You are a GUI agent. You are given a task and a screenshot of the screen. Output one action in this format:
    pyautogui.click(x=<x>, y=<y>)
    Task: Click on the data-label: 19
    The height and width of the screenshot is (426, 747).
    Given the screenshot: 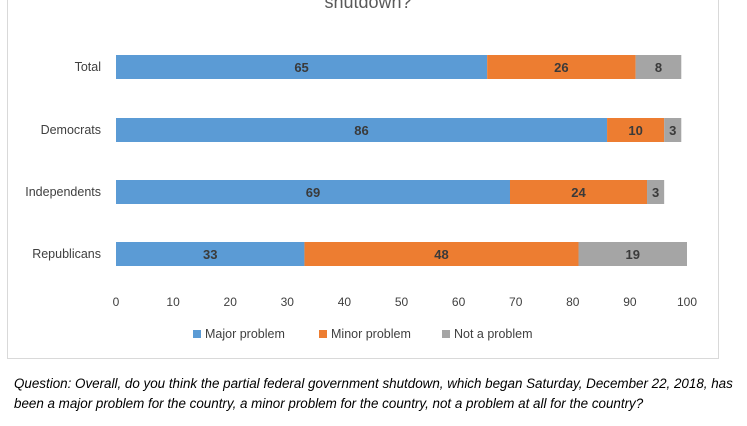 What is the action you would take?
    pyautogui.click(x=633, y=254)
    